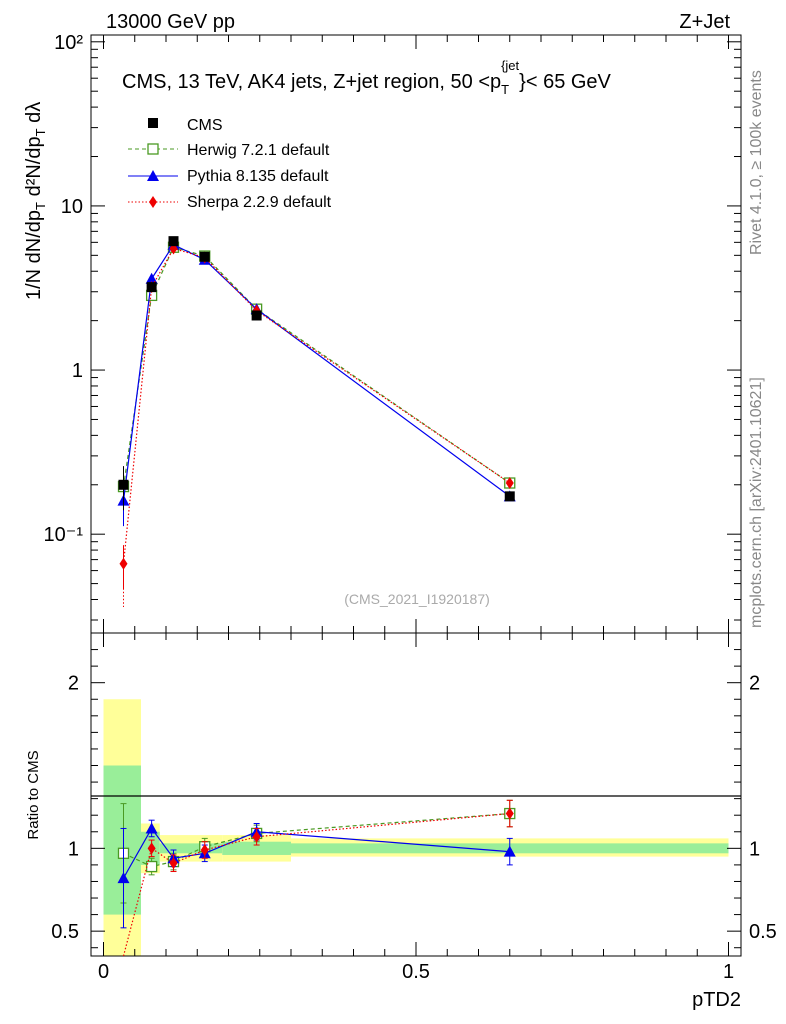 The height and width of the screenshot is (1024, 786). I want to click on main-y-tick-labels: 10⁻¹ 1 10 10², so click(64, 289).